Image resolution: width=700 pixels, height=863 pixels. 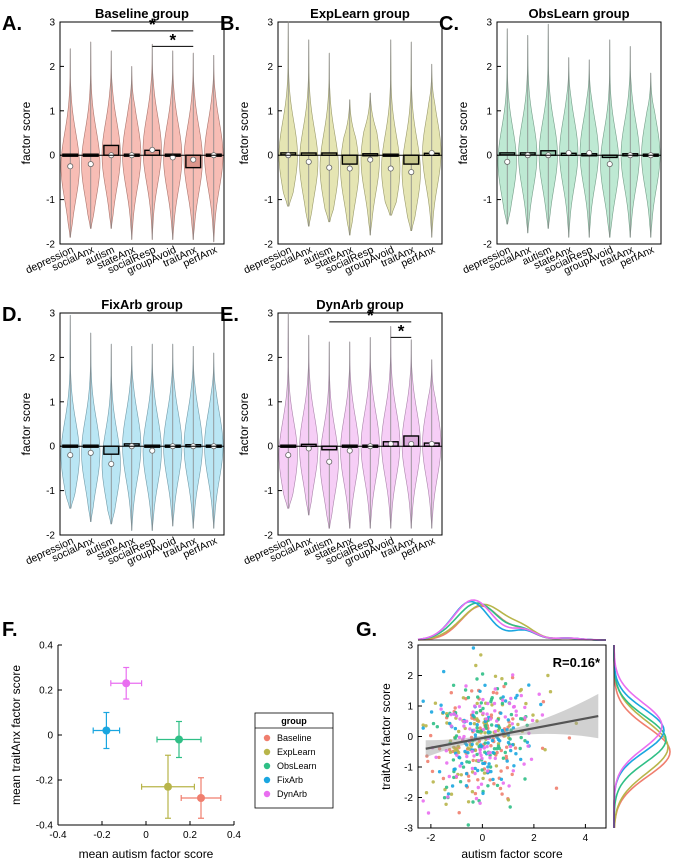 I want to click on median-marker-autism, so click(x=111, y=463).